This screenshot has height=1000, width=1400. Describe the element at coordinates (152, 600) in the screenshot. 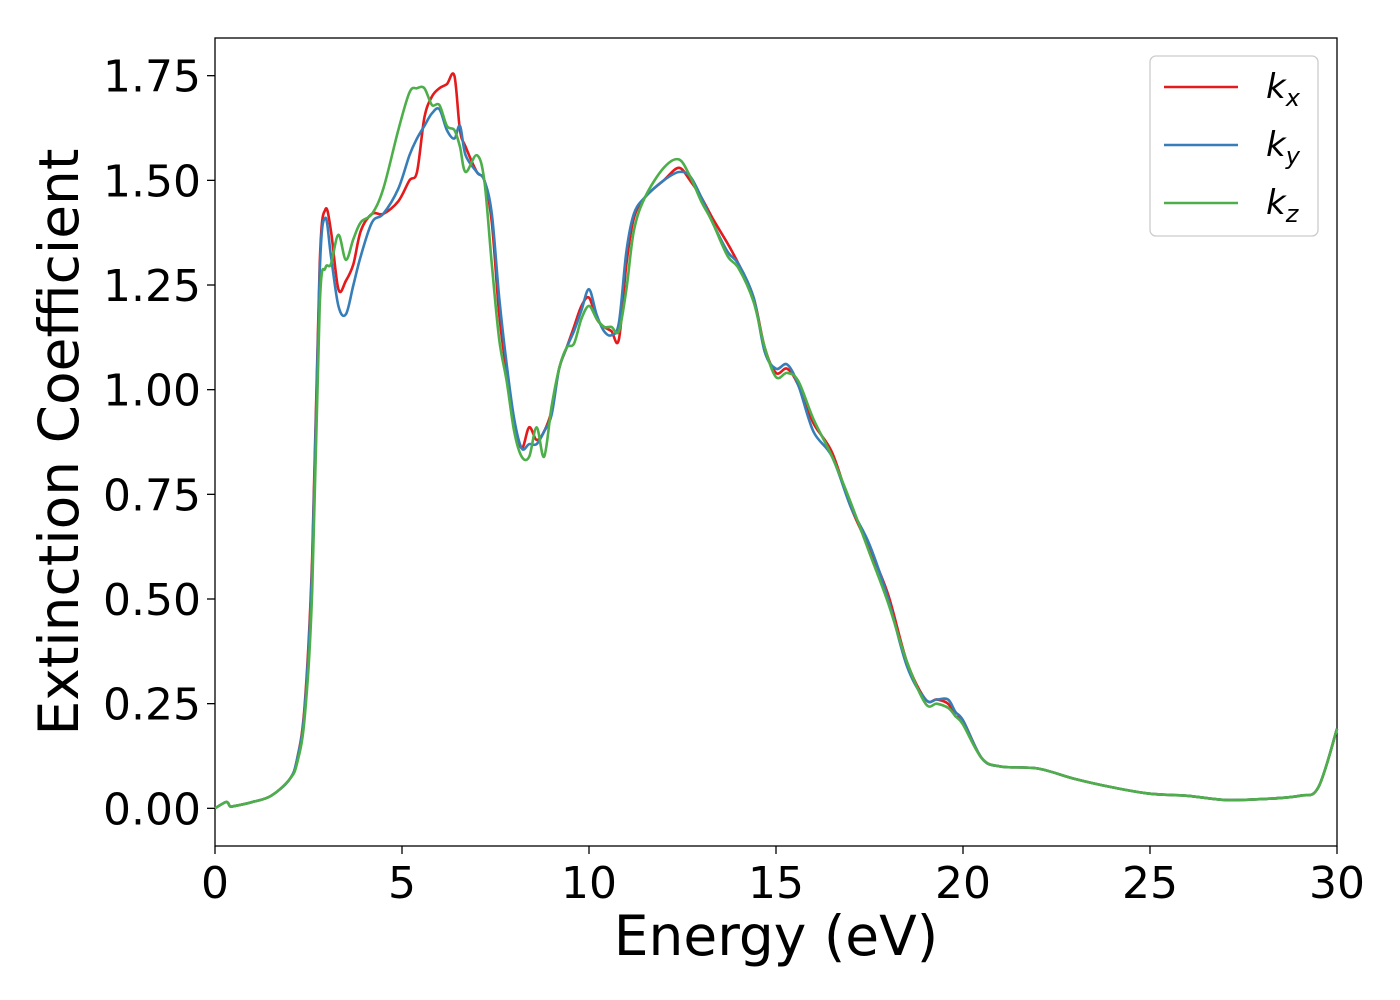

I see `y-tick-label: 0.50` at that location.